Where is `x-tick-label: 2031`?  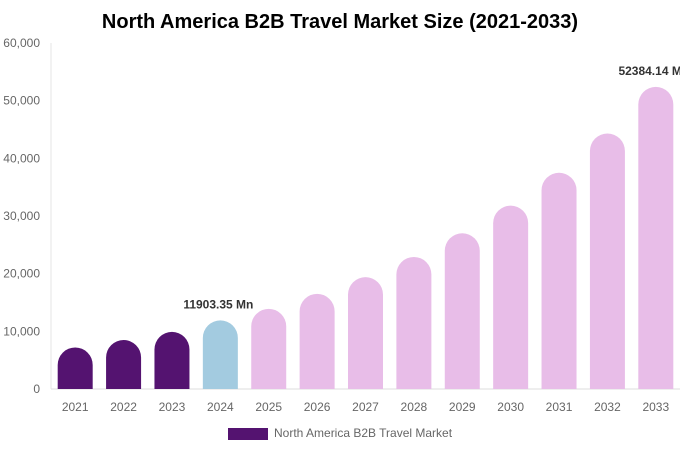 x-tick-label: 2031 is located at coordinates (559, 407).